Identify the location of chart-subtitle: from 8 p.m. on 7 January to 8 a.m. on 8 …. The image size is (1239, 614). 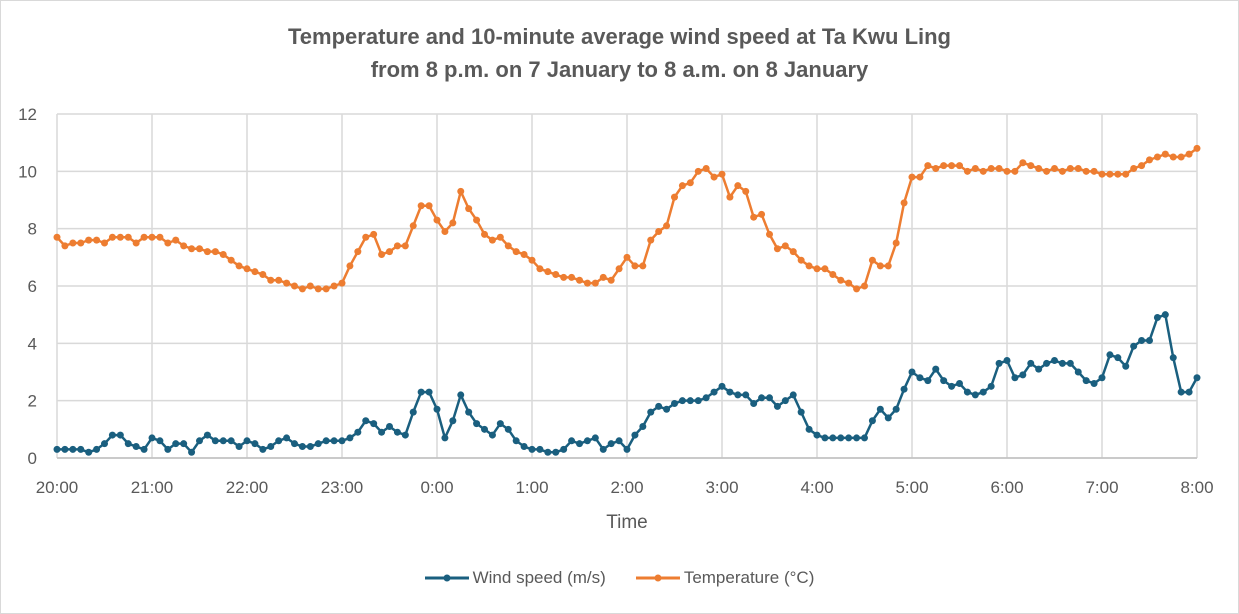
(619, 69).